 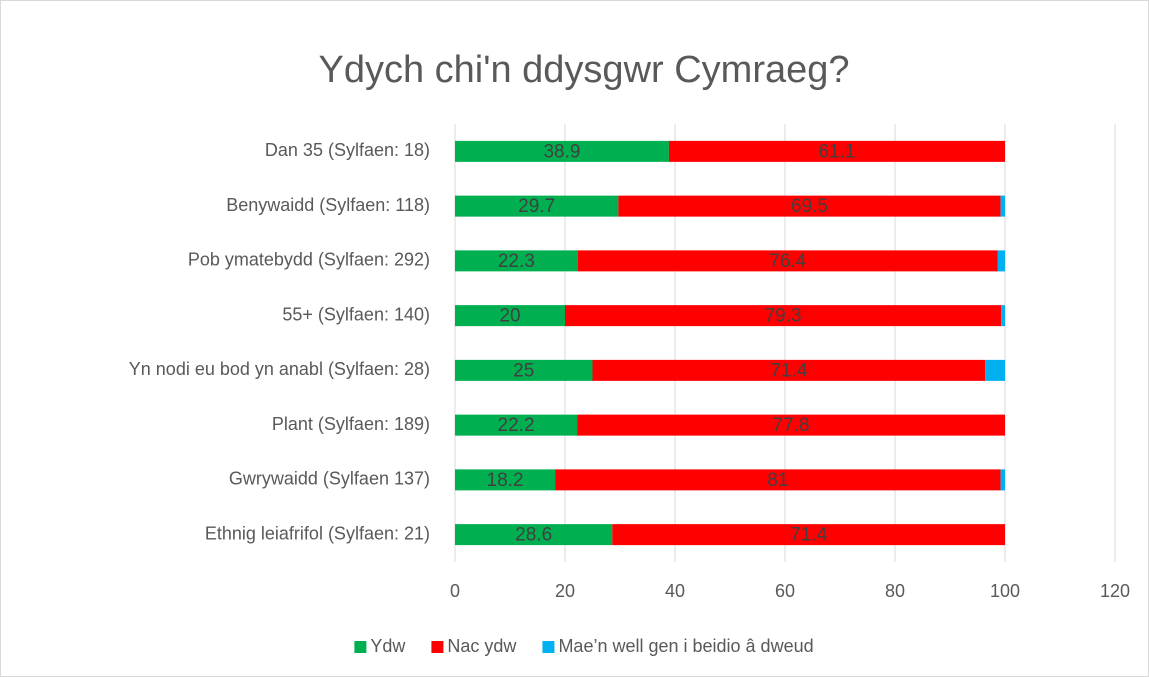 I want to click on legend-label: Nac ydw, so click(x=482, y=646).